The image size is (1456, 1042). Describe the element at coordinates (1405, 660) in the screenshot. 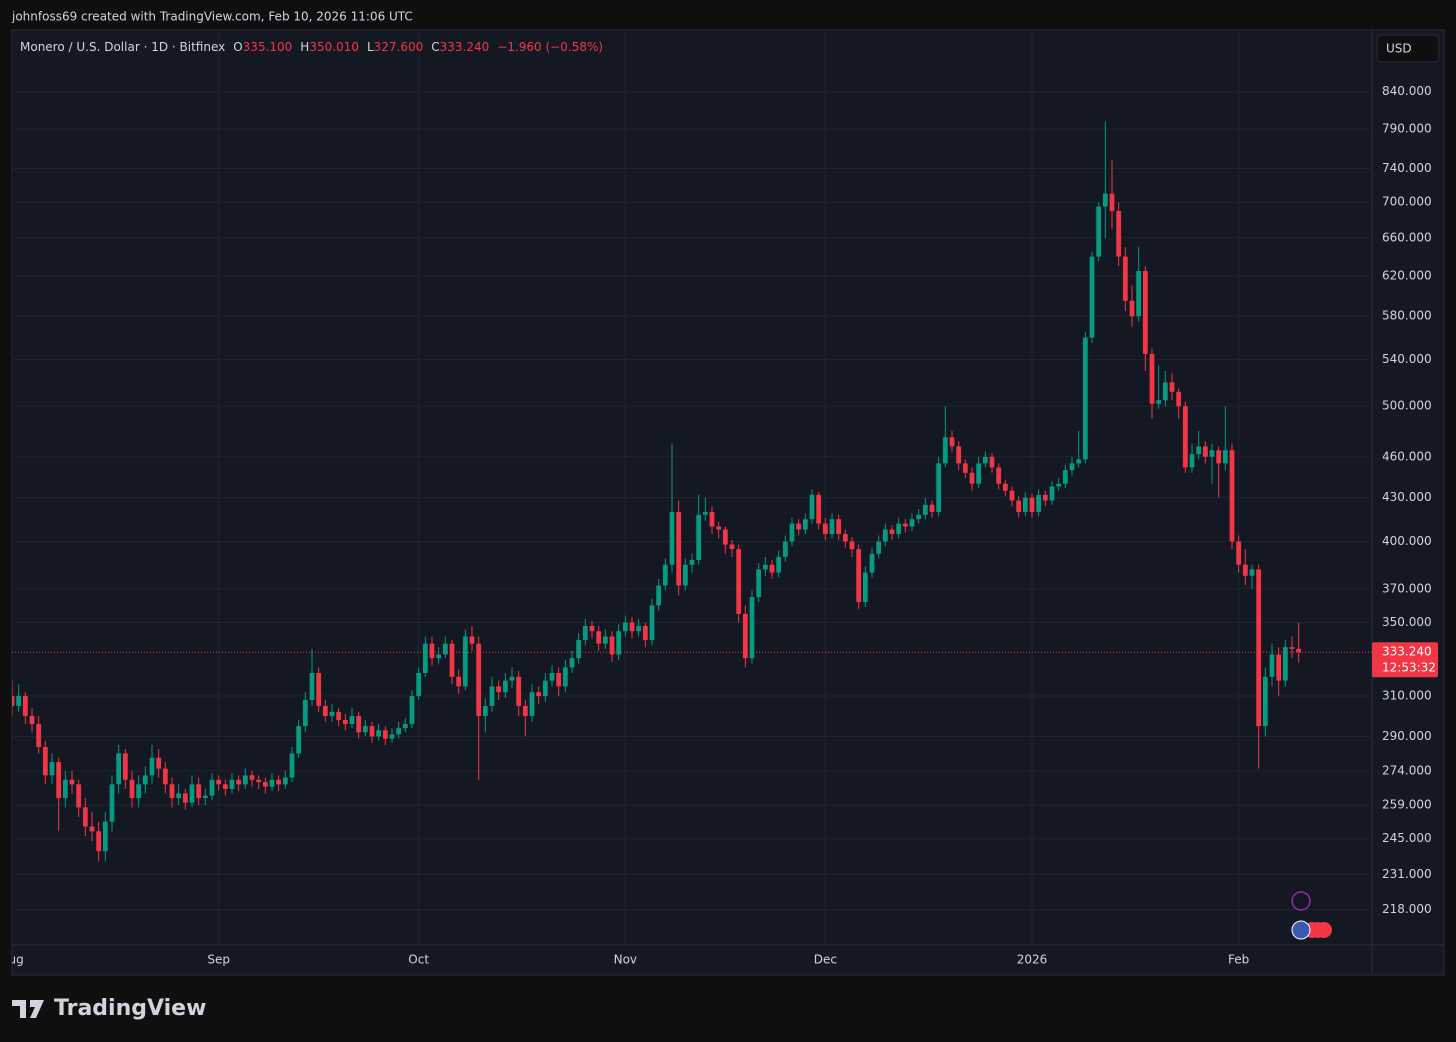

I see `last-price-badge` at that location.